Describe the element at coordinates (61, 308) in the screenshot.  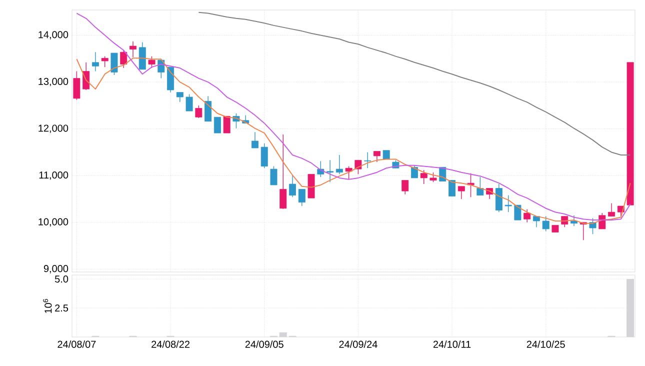
I see `y-tick-label: 2.5` at that location.